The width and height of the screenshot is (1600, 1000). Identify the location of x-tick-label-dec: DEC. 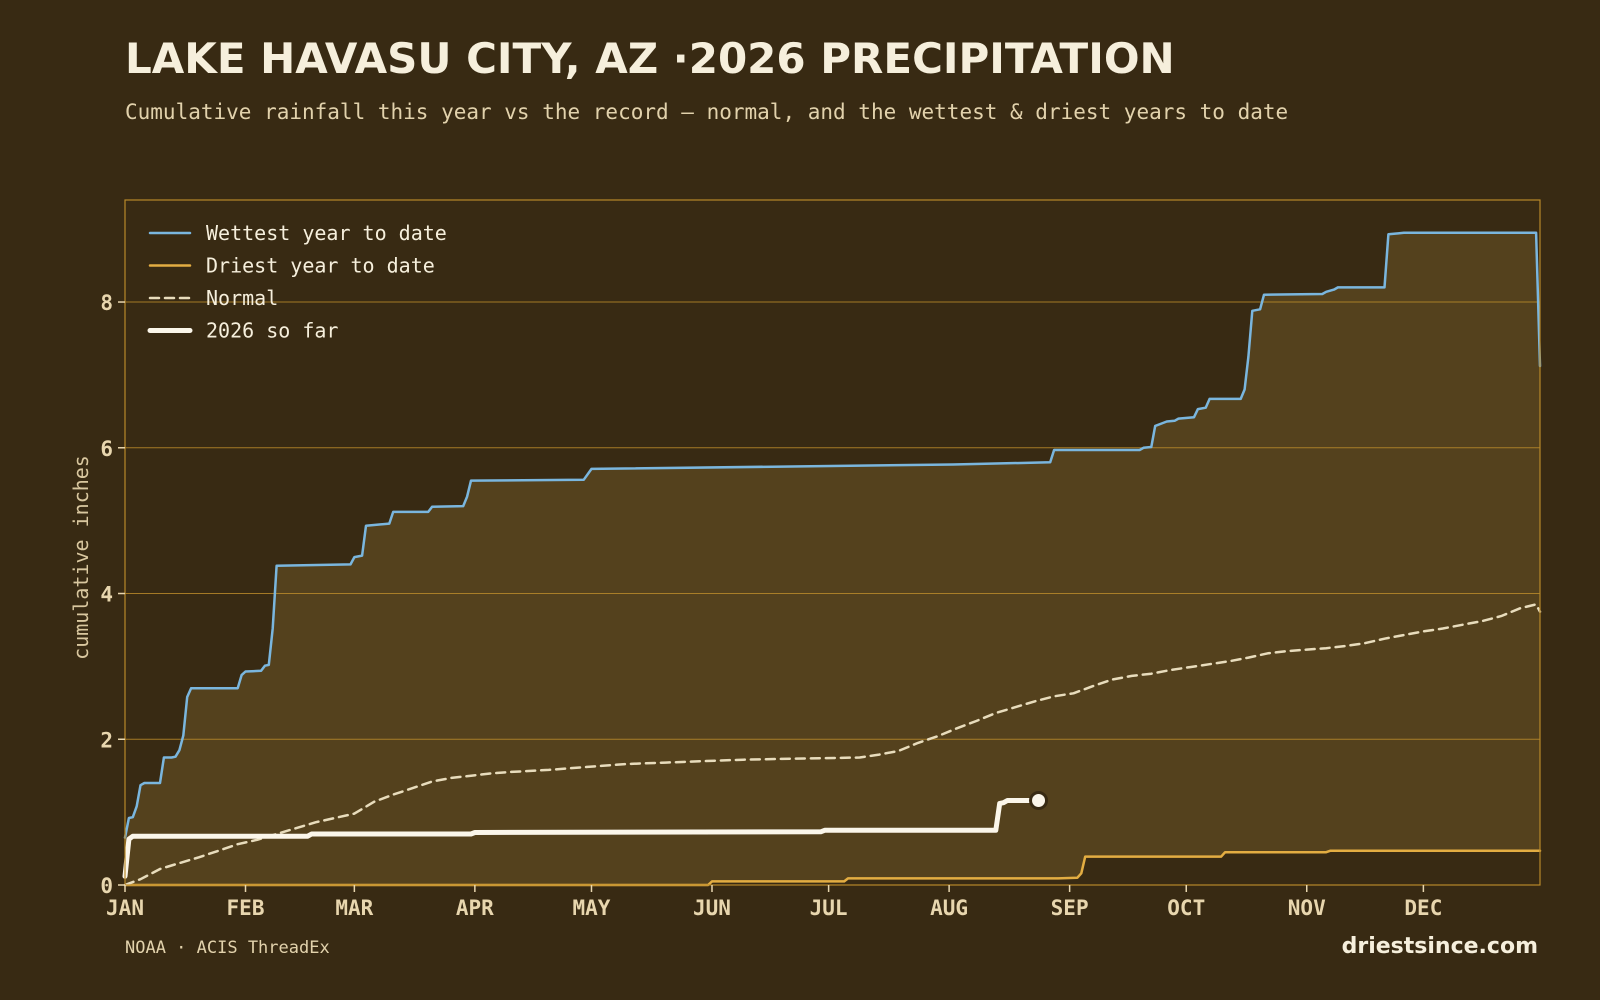
(1423, 908).